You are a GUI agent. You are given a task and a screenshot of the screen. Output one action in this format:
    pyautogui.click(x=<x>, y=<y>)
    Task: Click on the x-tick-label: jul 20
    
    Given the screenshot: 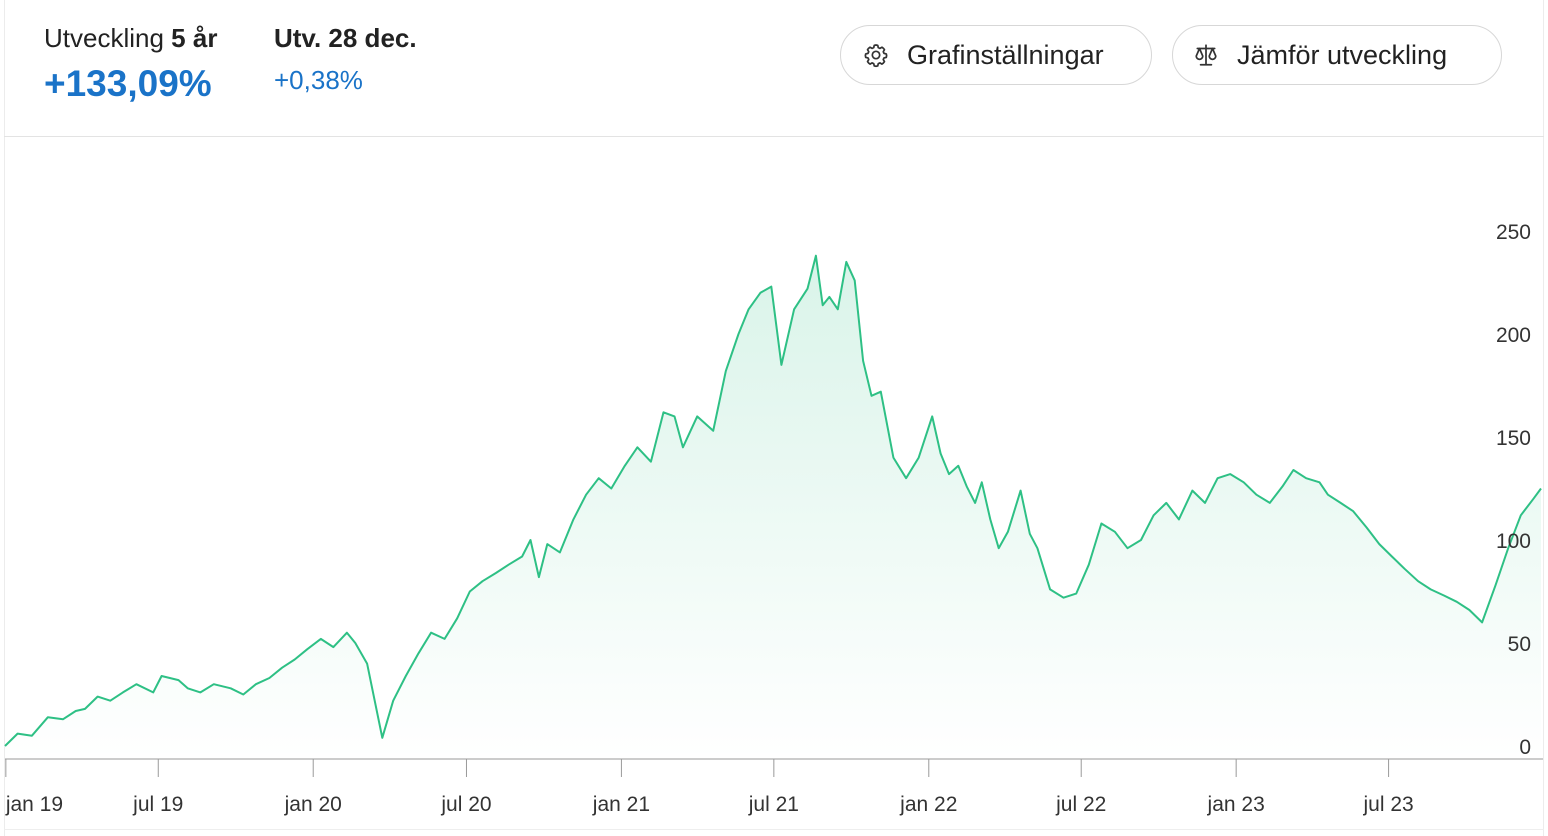 What is the action you would take?
    pyautogui.click(x=465, y=804)
    